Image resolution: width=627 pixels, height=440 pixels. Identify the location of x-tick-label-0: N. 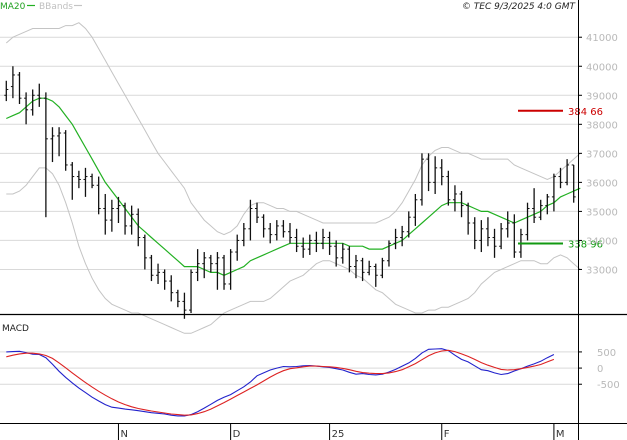
(123, 434).